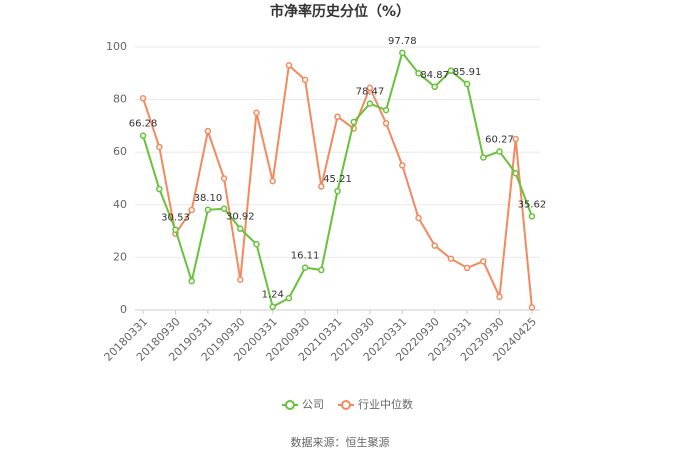  Describe the element at coordinates (240, 217) in the screenshot. I see `data-label: 30.92` at that location.